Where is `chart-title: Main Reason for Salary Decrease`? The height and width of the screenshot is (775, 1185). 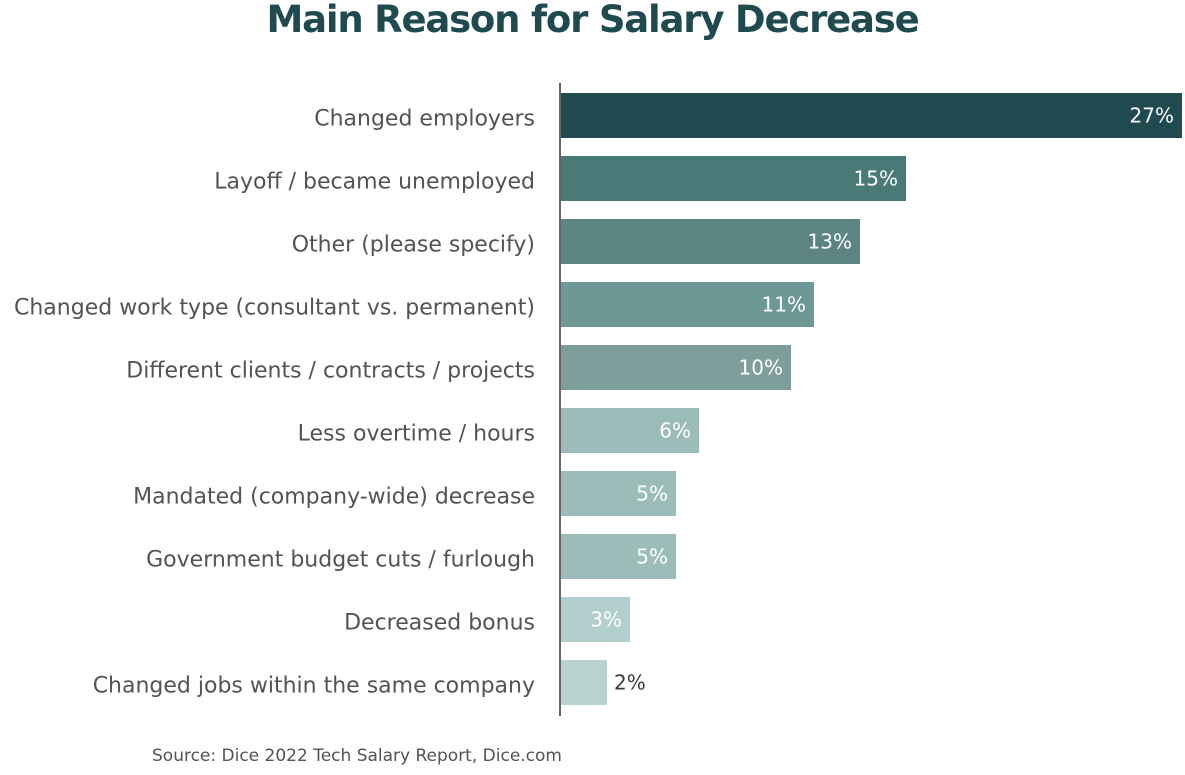
chart-title: Main Reason for Salary Decrease is located at coordinates (592, 20).